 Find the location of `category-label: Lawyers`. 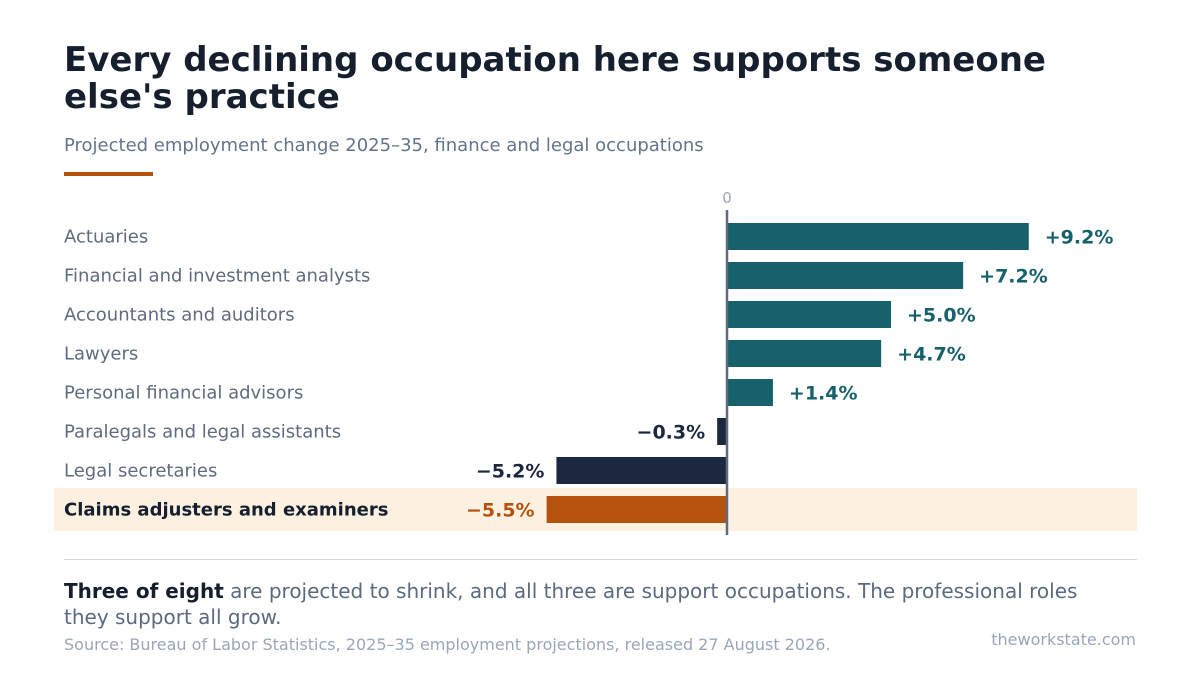

category-label: Lawyers is located at coordinates (101, 354).